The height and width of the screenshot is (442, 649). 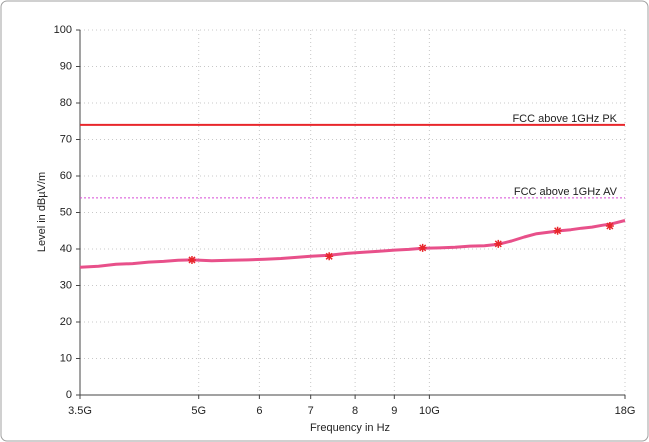 I want to click on y-tick-label: 50, so click(x=66, y=212).